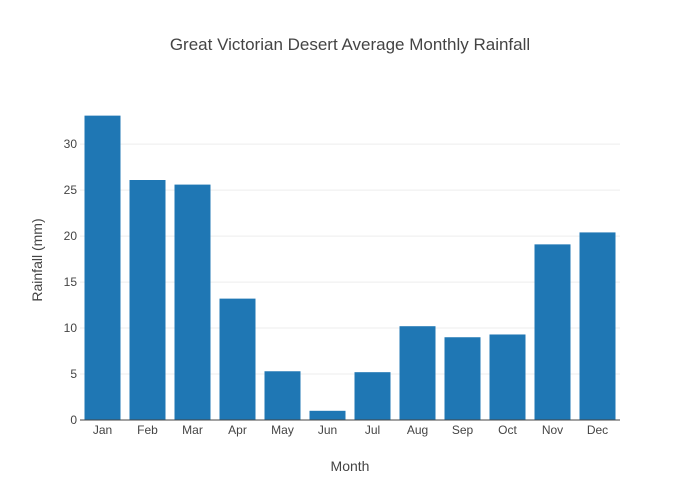 This screenshot has width=700, height=500. What do you see at coordinates (147, 430) in the screenshot?
I see `x-tick-label: Feb` at bounding box center [147, 430].